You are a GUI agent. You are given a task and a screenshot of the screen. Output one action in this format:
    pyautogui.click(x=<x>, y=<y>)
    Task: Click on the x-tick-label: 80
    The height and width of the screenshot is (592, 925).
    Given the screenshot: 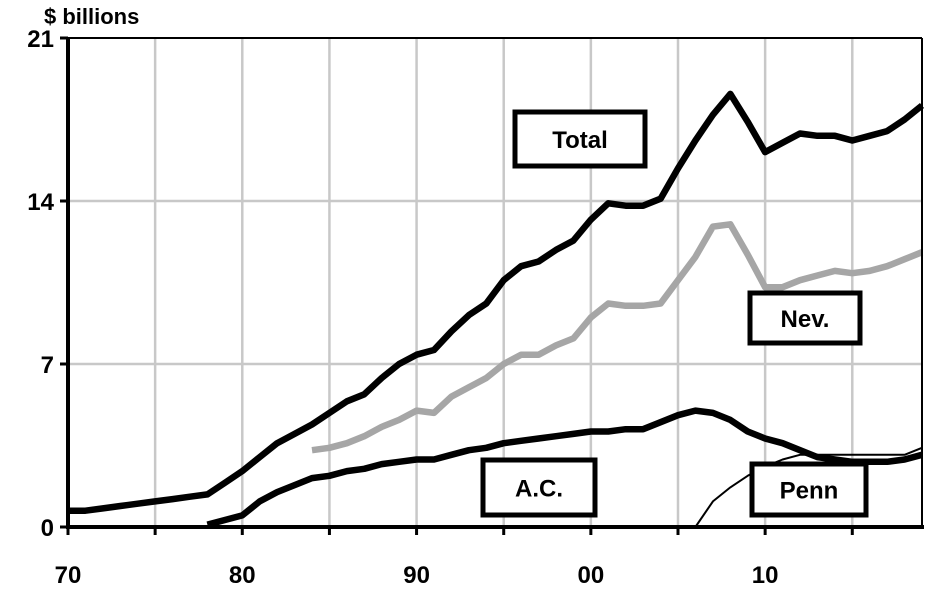 What is the action you would take?
    pyautogui.click(x=242, y=575)
    